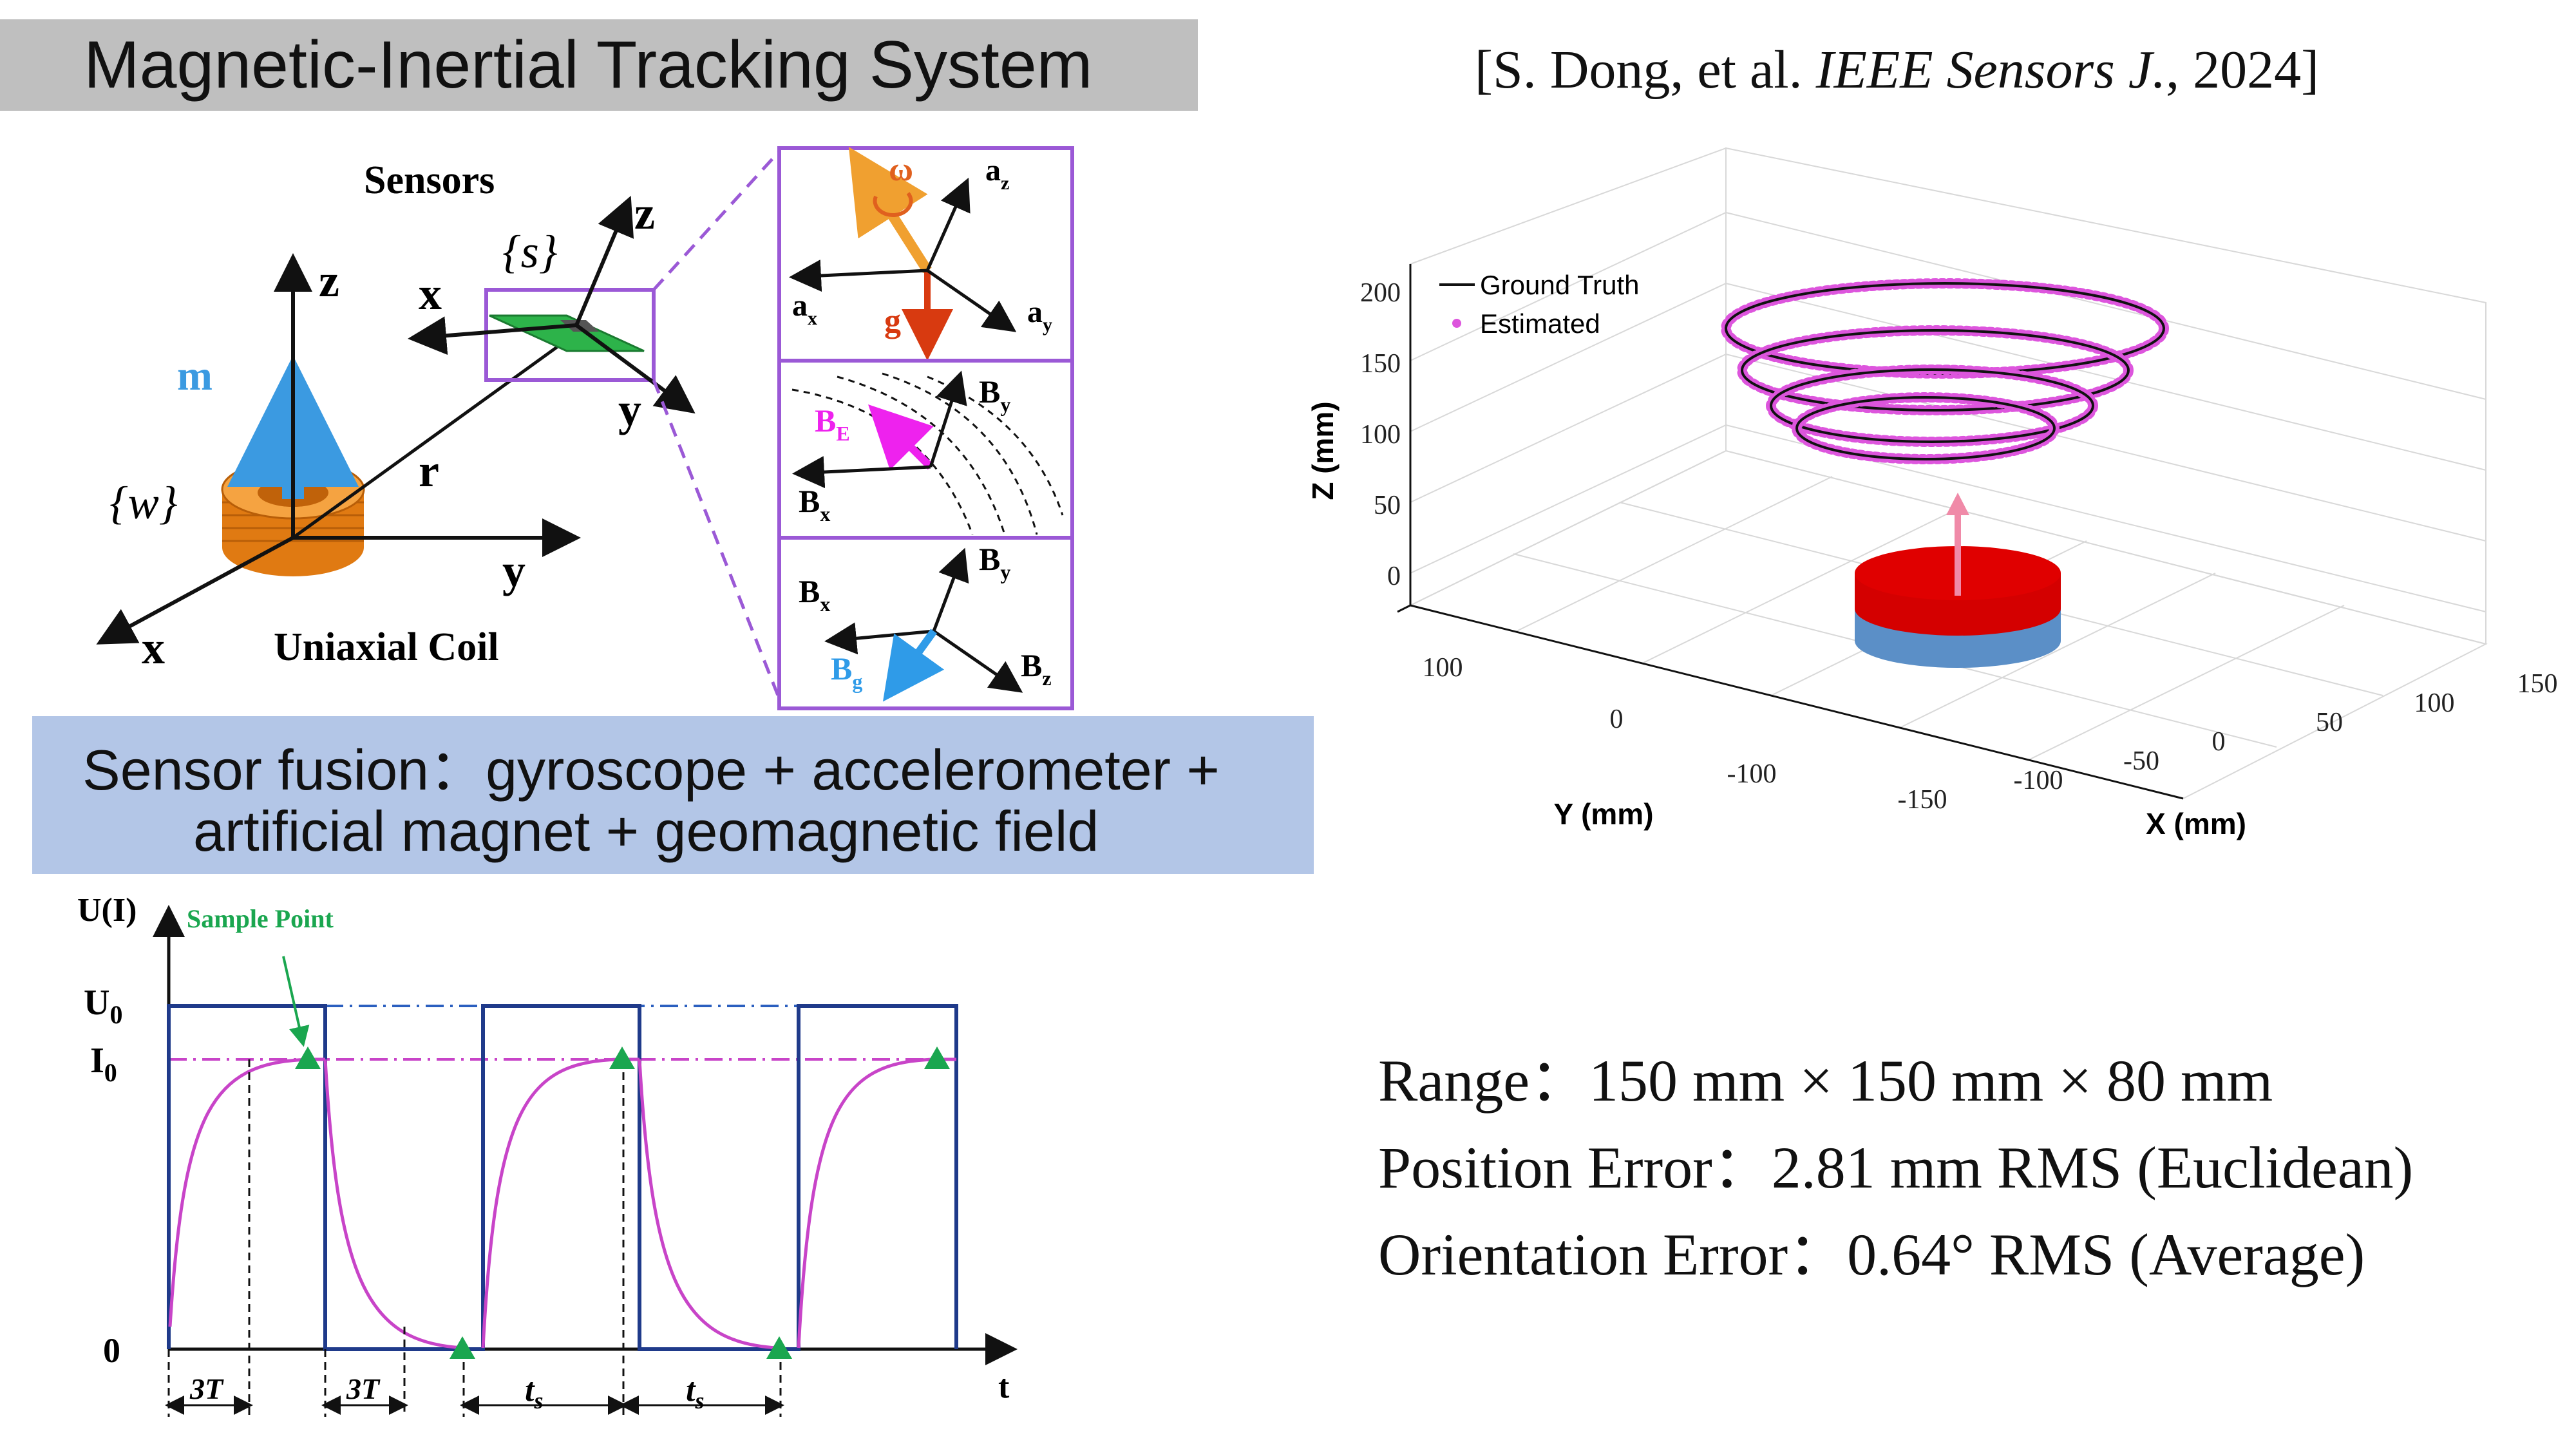  I want to click on citation-suffix: , 2024], so click(2243, 70).